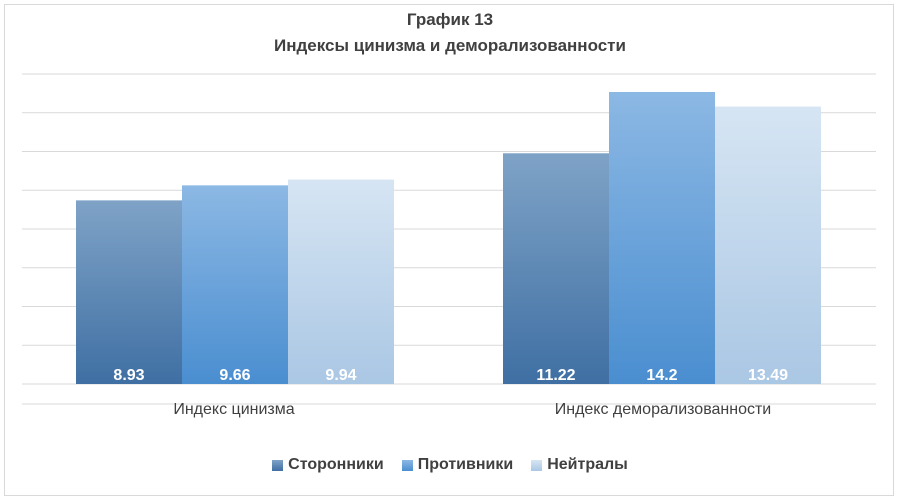  I want to click on data-label: 8.93, so click(128, 375).